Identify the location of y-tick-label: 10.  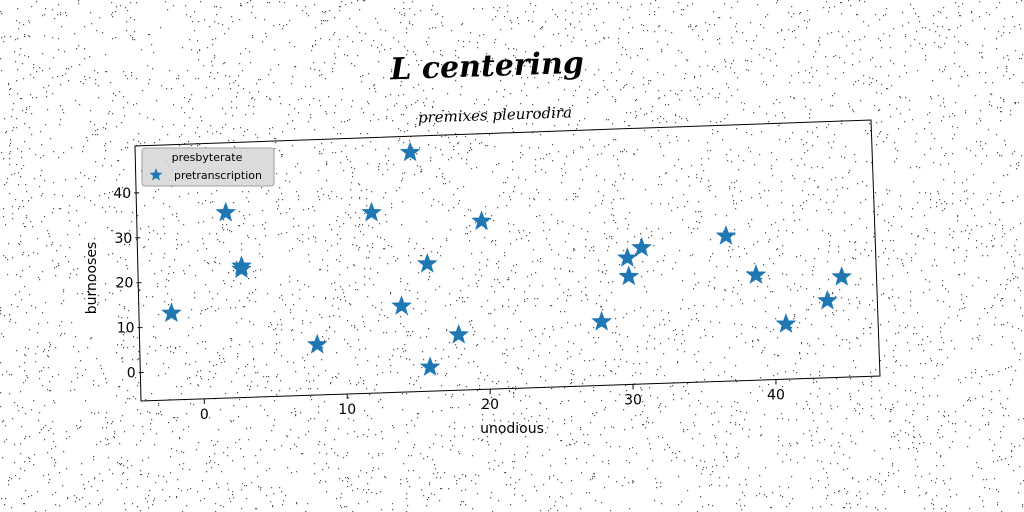
(126, 329).